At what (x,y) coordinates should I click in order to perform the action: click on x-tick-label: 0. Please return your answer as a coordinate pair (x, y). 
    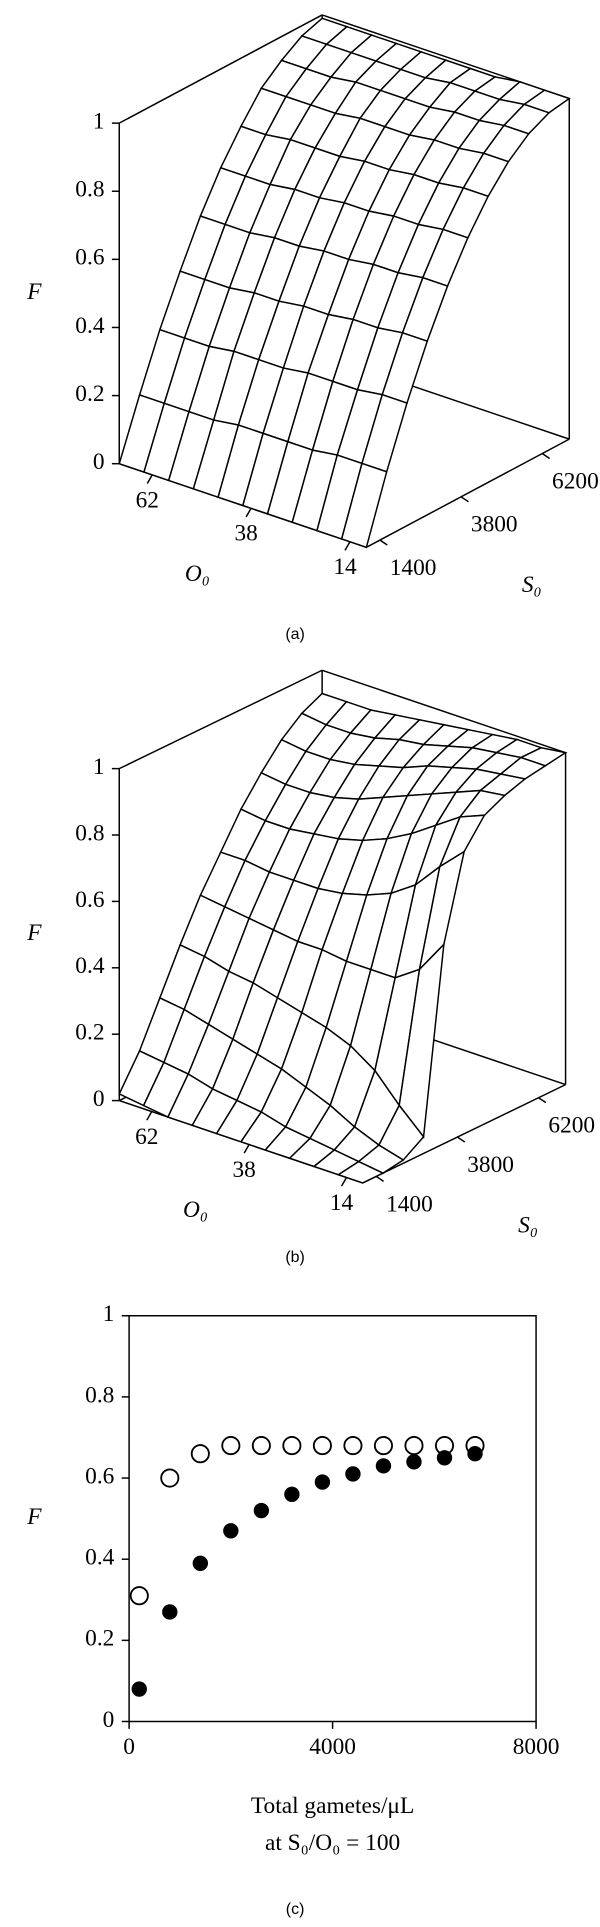
    Looking at the image, I should click on (129, 1747).